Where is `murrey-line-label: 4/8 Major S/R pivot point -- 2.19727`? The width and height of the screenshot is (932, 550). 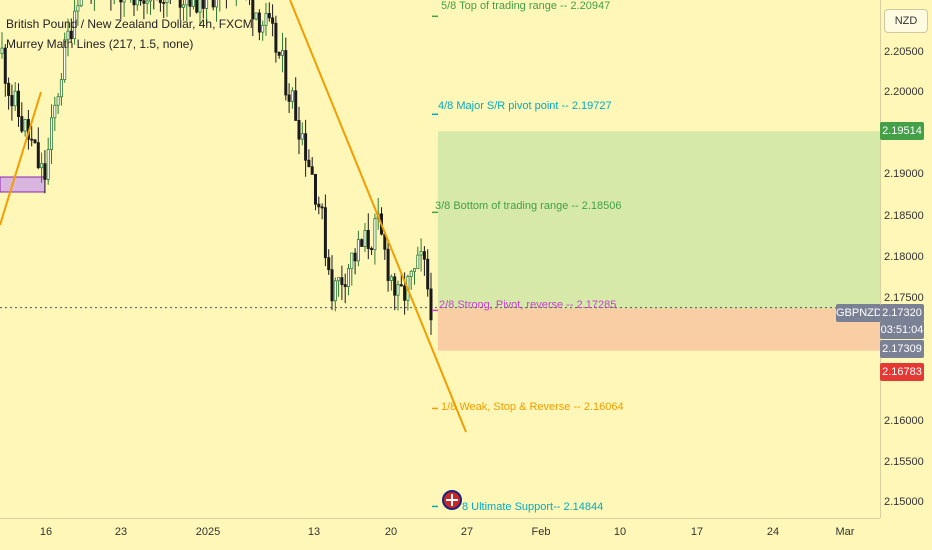 murrey-line-label: 4/8 Major S/R pivot point -- 2.19727 is located at coordinates (525, 106).